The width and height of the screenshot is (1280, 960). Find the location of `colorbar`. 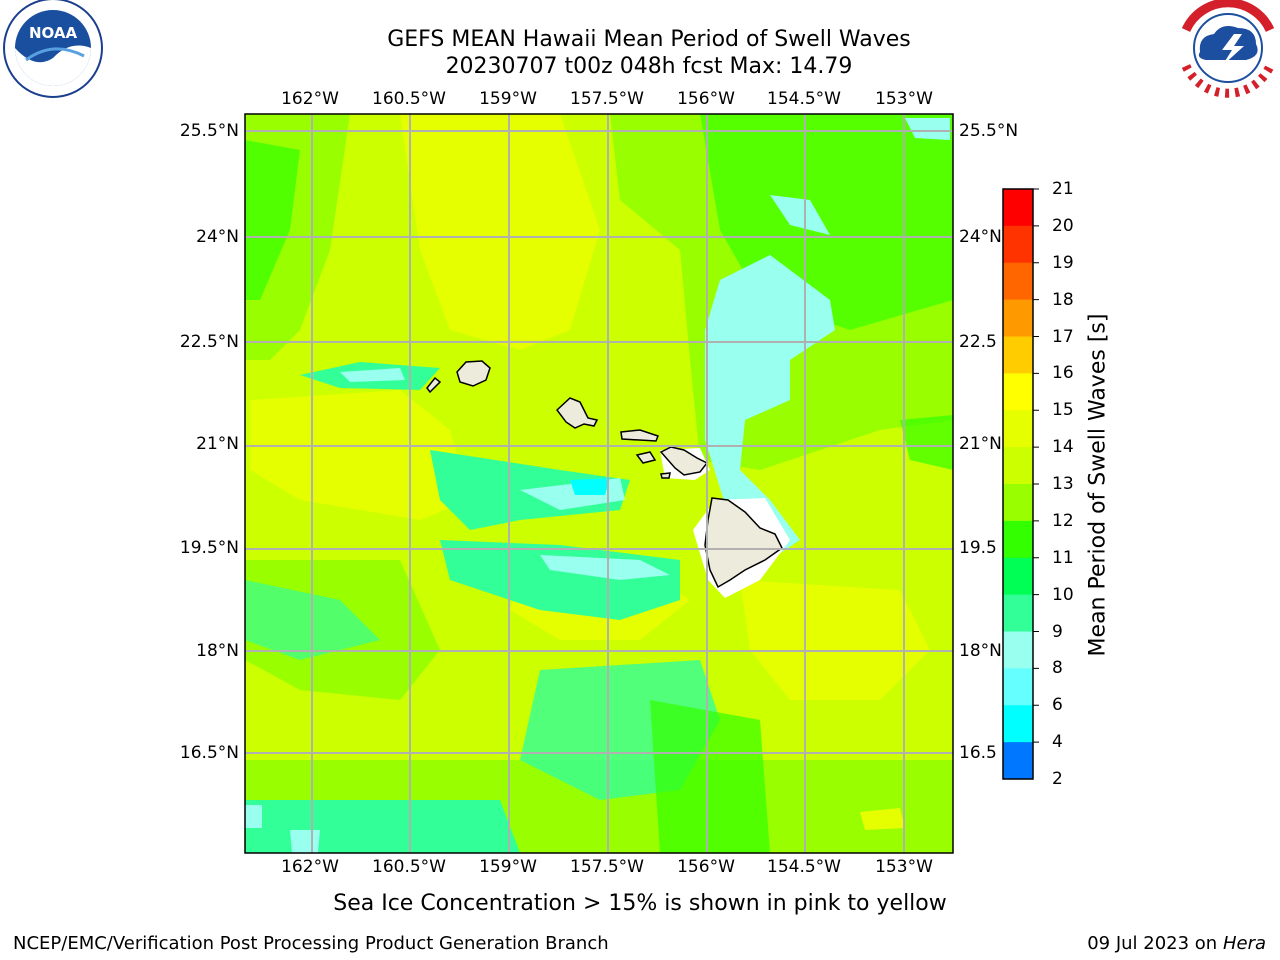

colorbar is located at coordinates (1021, 484).